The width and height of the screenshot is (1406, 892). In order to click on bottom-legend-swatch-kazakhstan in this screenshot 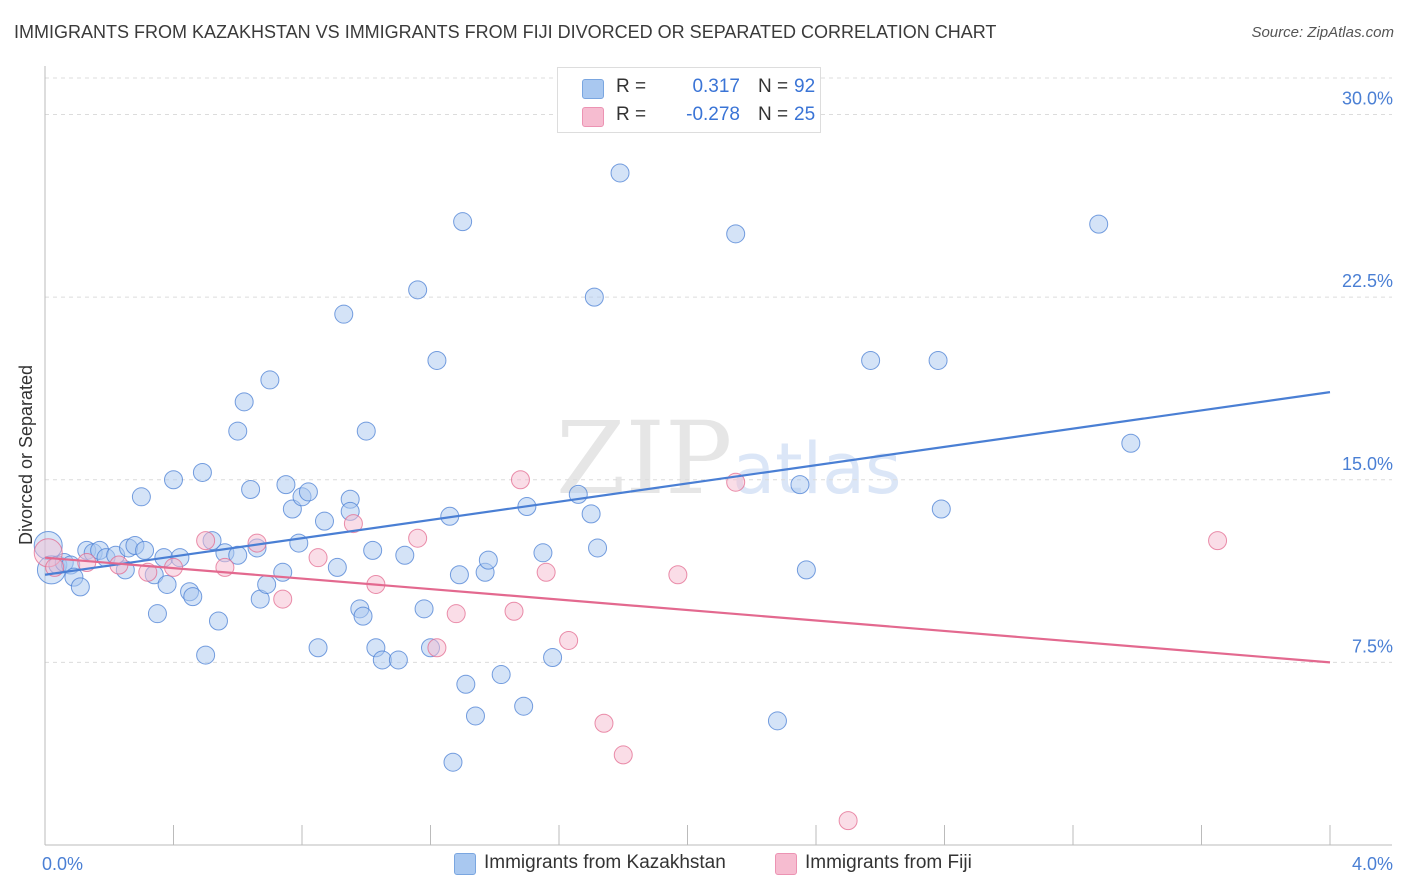, I will do `click(465, 864)`.